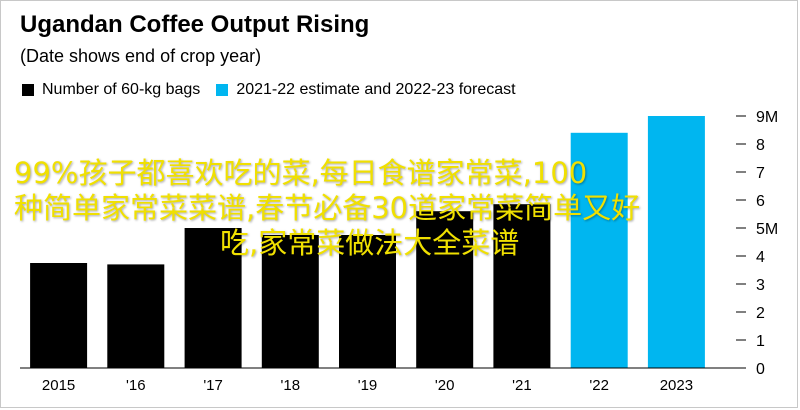 This screenshot has width=800, height=410. What do you see at coordinates (58, 385) in the screenshot?
I see `x-tick-label-0: 2015` at bounding box center [58, 385].